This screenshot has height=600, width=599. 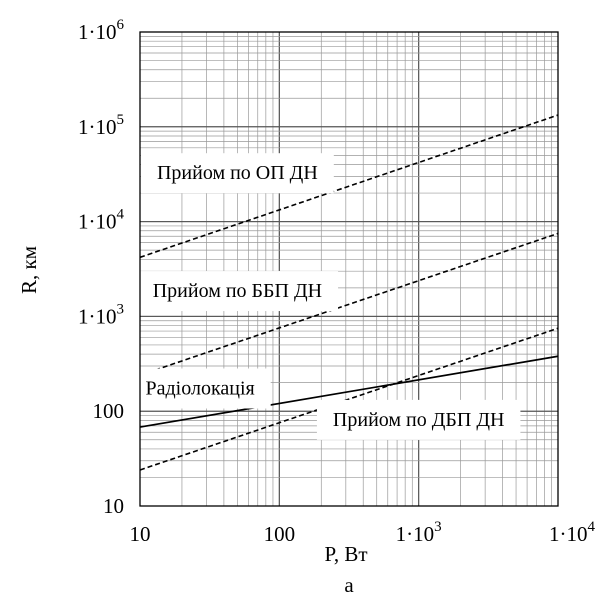 I want to click on annotation-2: Прийом по ББП ДН, so click(x=237, y=291).